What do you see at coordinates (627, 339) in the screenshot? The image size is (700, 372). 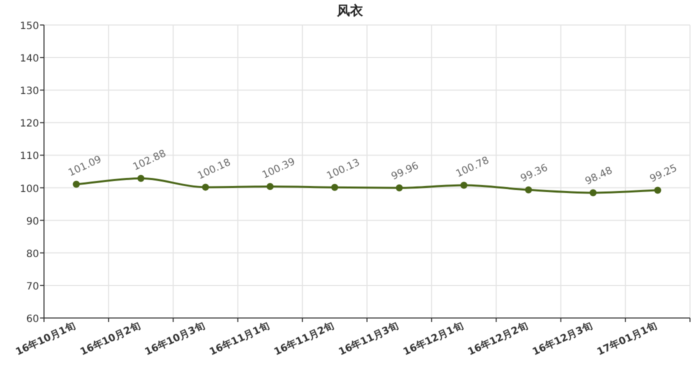 I see `x-tick-label: 17年01月1旬` at bounding box center [627, 339].